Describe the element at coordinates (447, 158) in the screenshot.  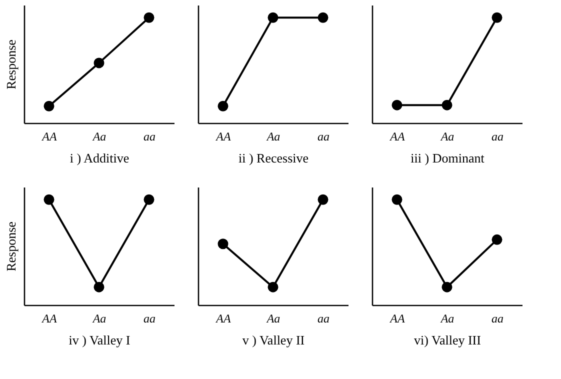
I see `x-axis-title: iii ) Dominant` at that location.